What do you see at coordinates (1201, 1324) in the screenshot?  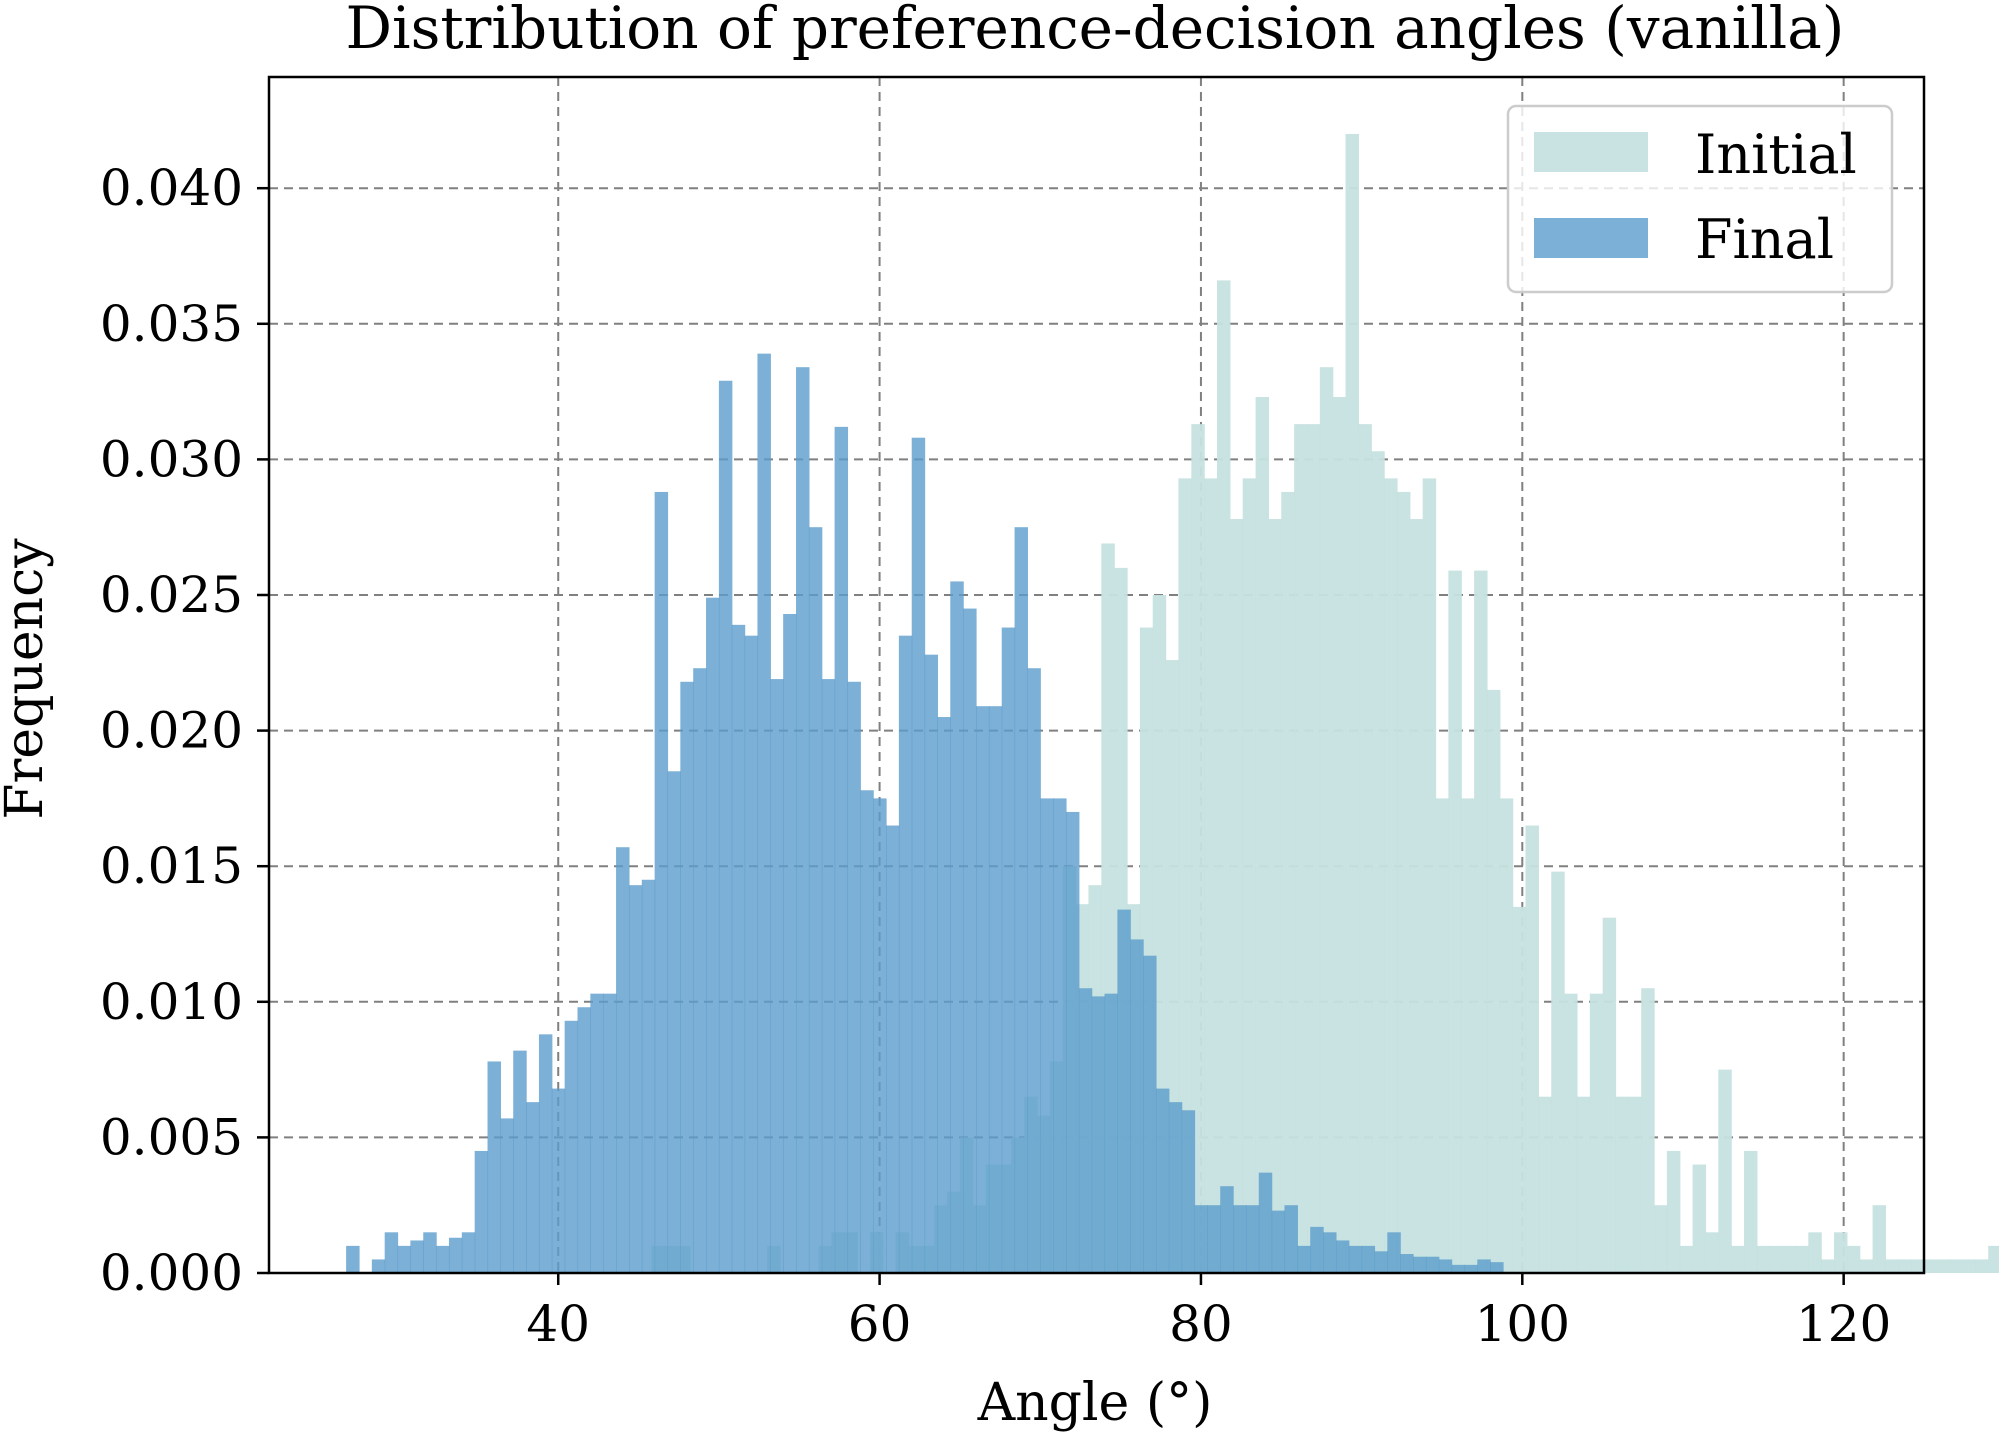 I see `x-tick-label: 80` at bounding box center [1201, 1324].